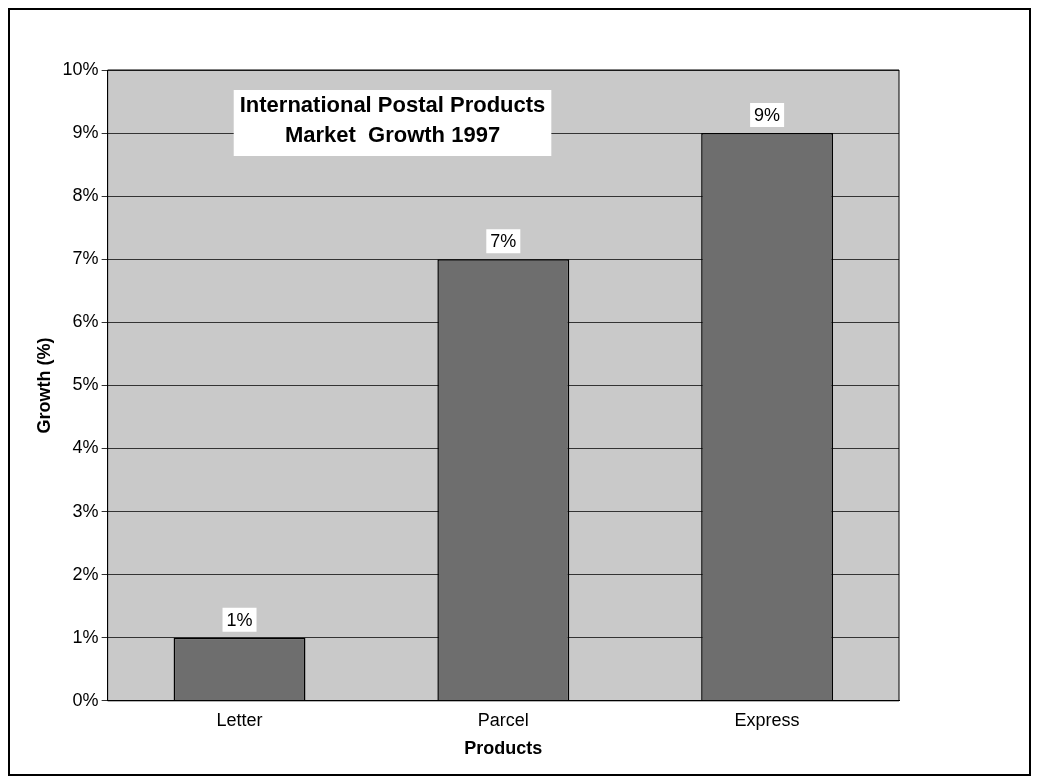 Image resolution: width=1039 pixels, height=784 pixels. I want to click on y-tick-label: 5%, so click(85, 384).